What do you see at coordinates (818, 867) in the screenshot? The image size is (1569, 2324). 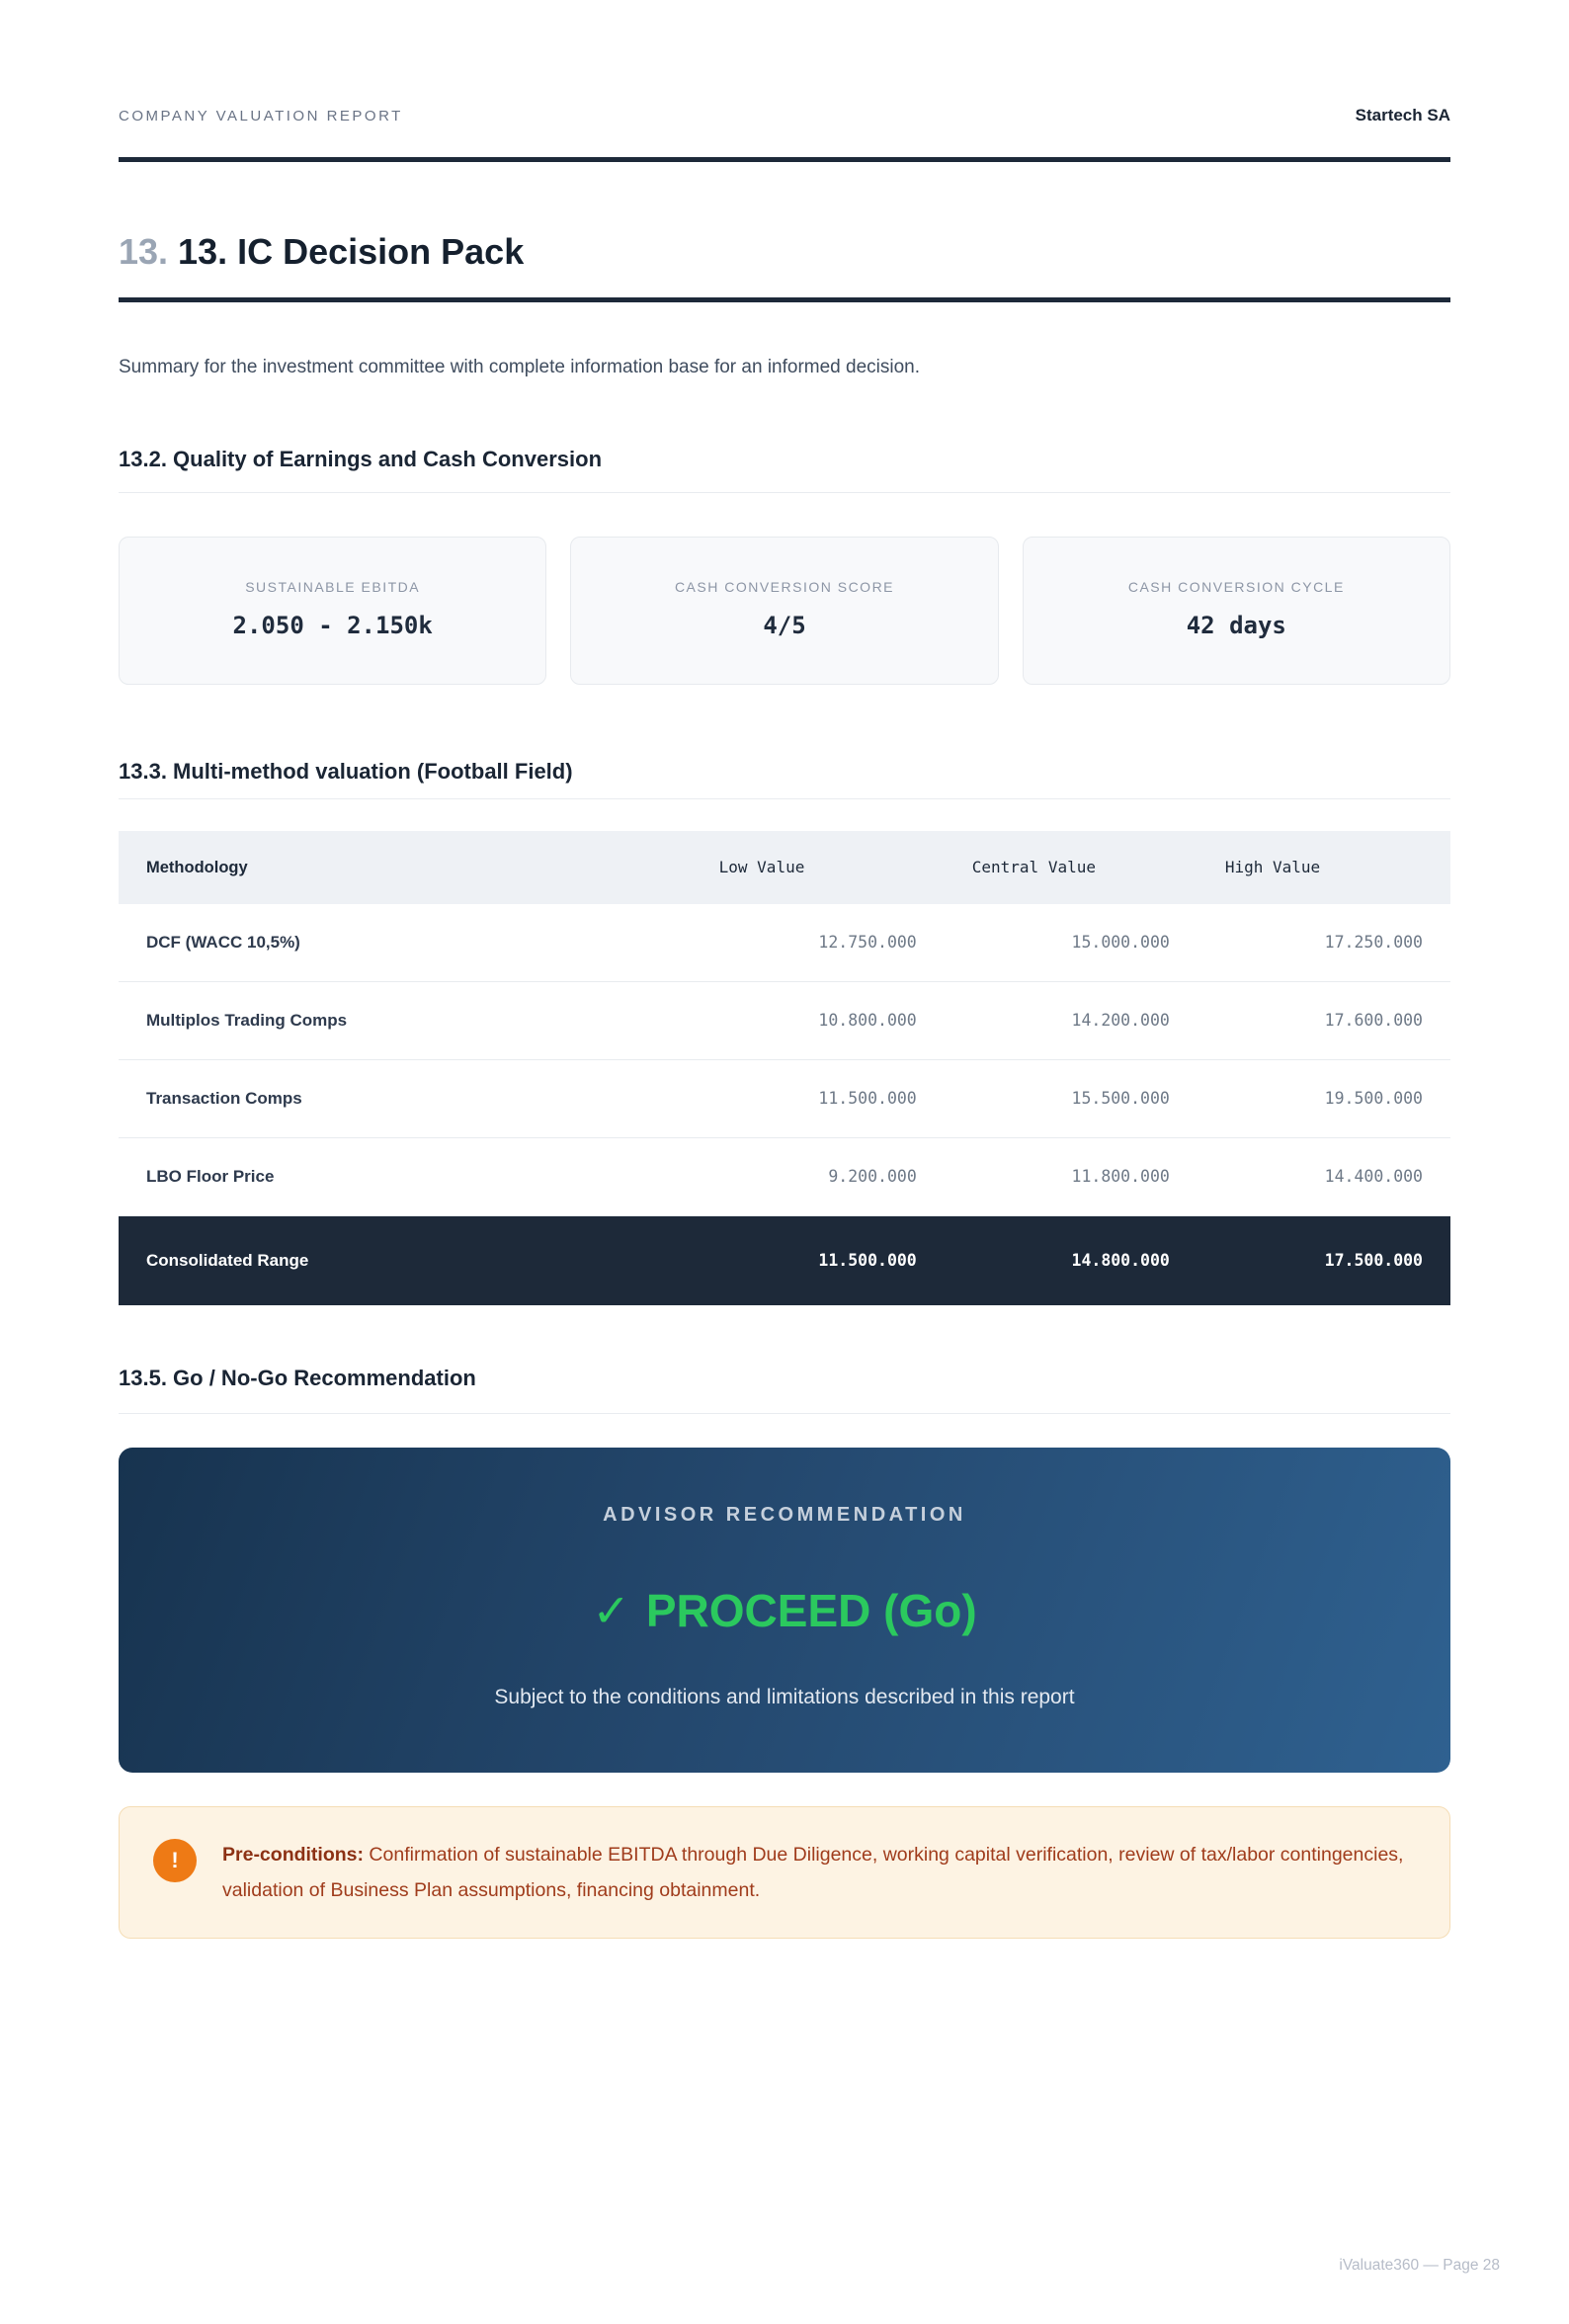 I see `column-header-low-value: Low Value` at bounding box center [818, 867].